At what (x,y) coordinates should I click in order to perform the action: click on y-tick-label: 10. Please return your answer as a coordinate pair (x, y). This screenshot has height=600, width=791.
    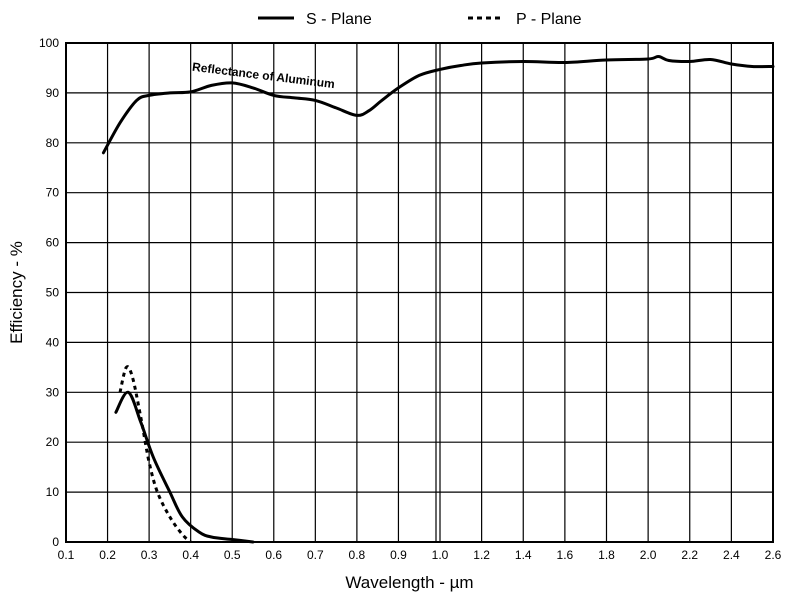
    Looking at the image, I should click on (53, 492).